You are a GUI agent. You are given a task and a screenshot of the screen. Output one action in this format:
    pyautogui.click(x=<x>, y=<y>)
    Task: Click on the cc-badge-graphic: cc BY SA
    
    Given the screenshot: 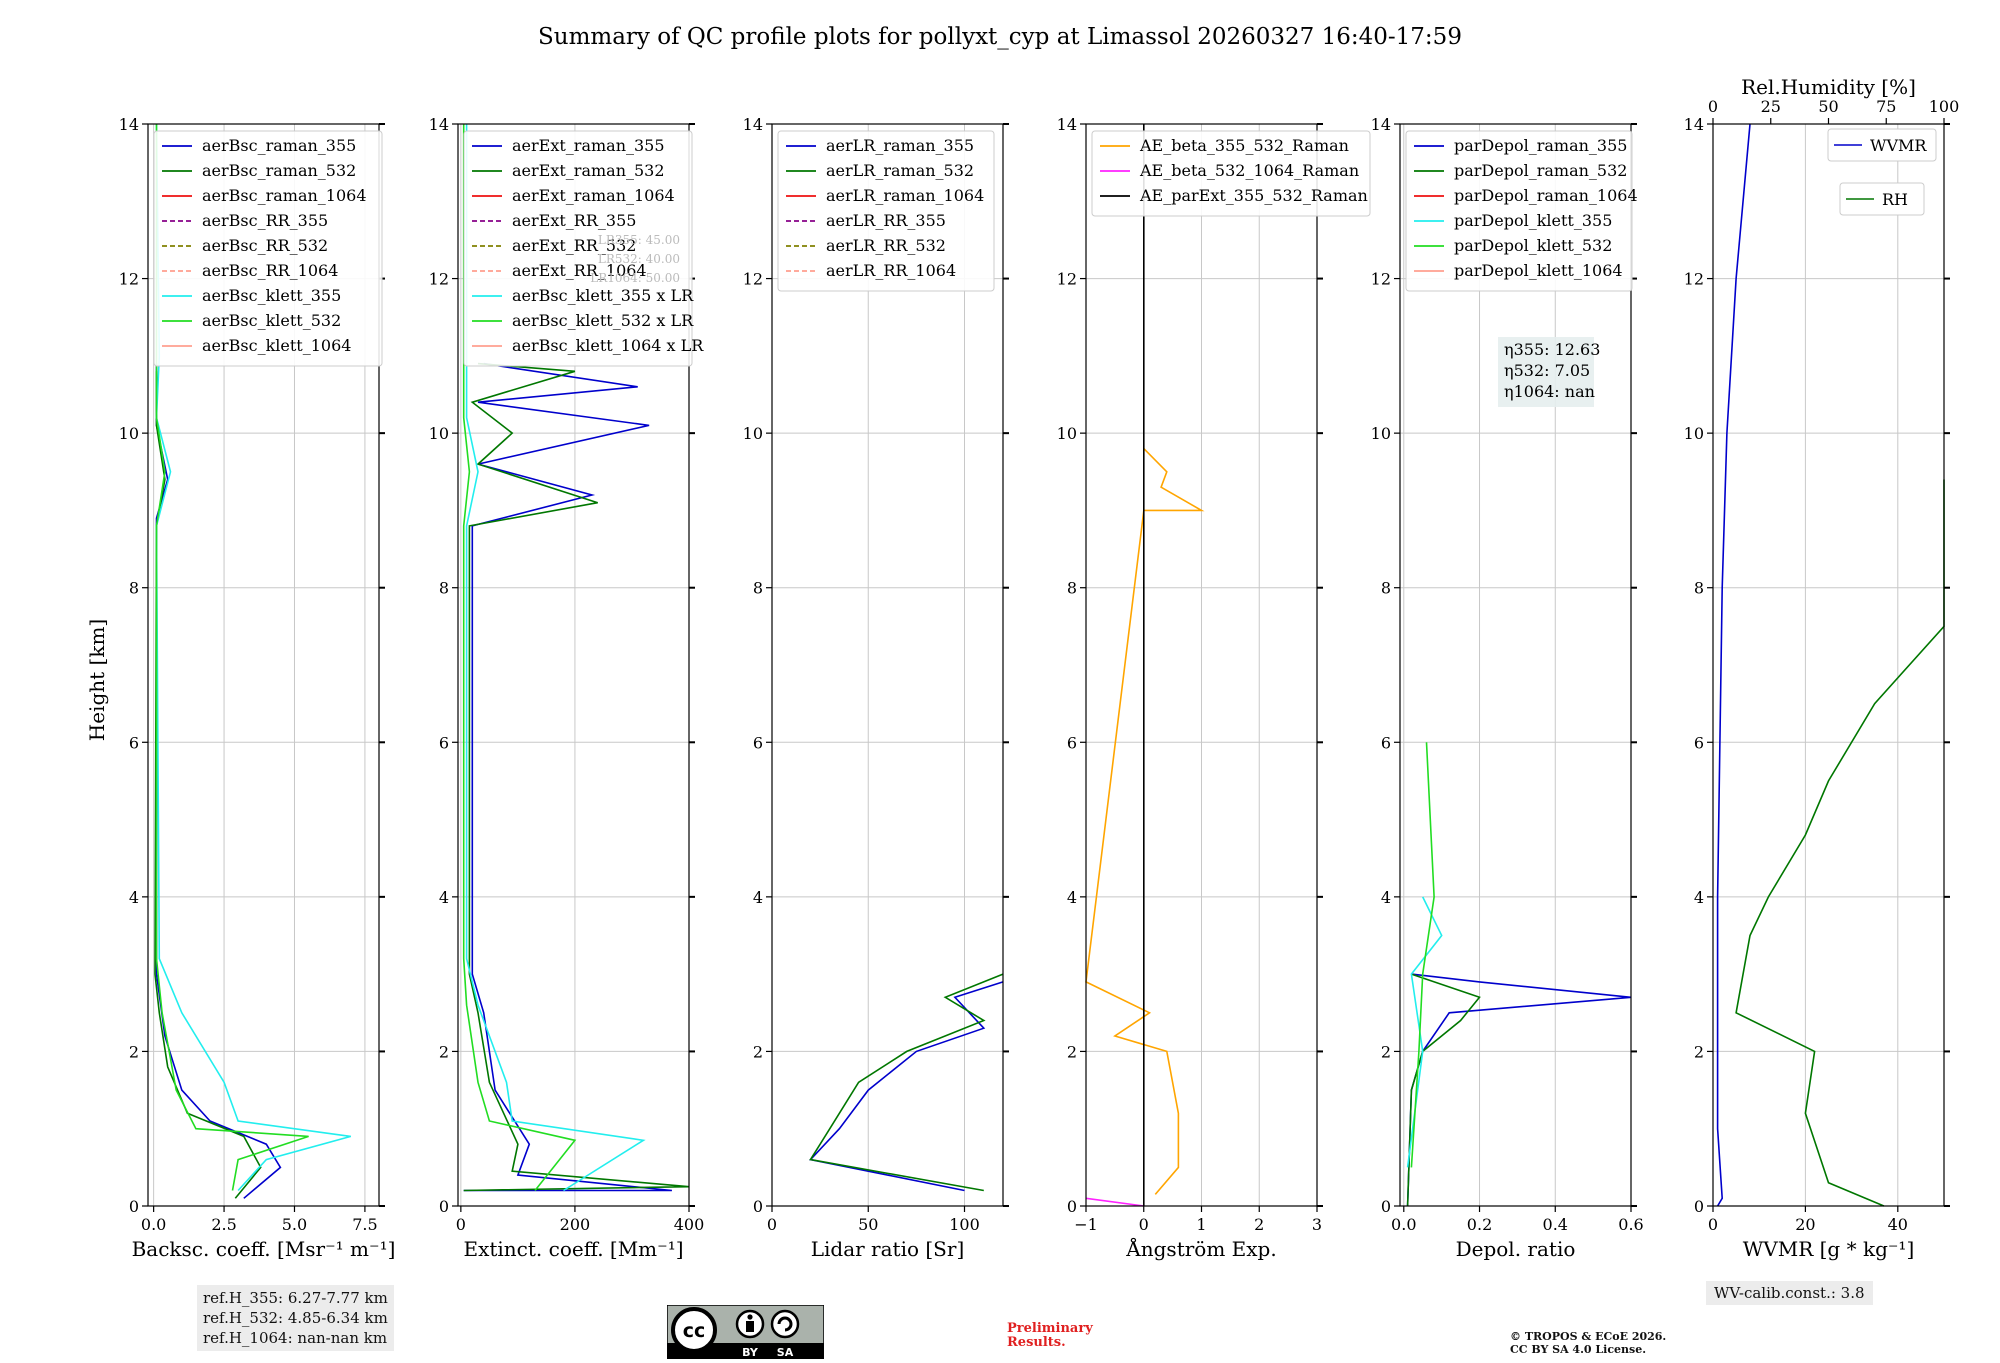 What is the action you would take?
    pyautogui.click(x=745, y=1332)
    